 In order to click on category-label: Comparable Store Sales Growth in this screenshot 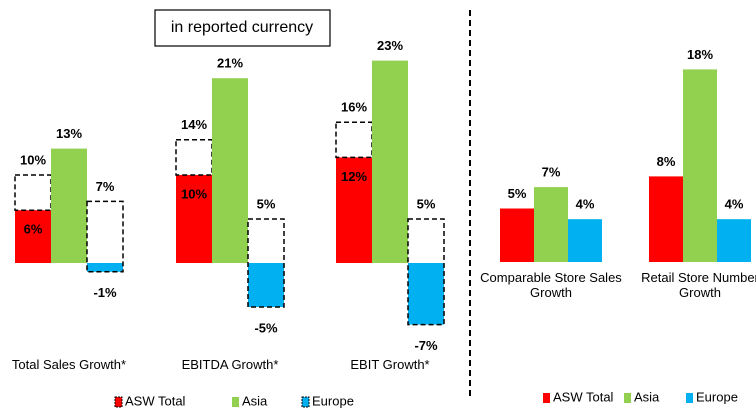, I will do `click(551, 285)`.